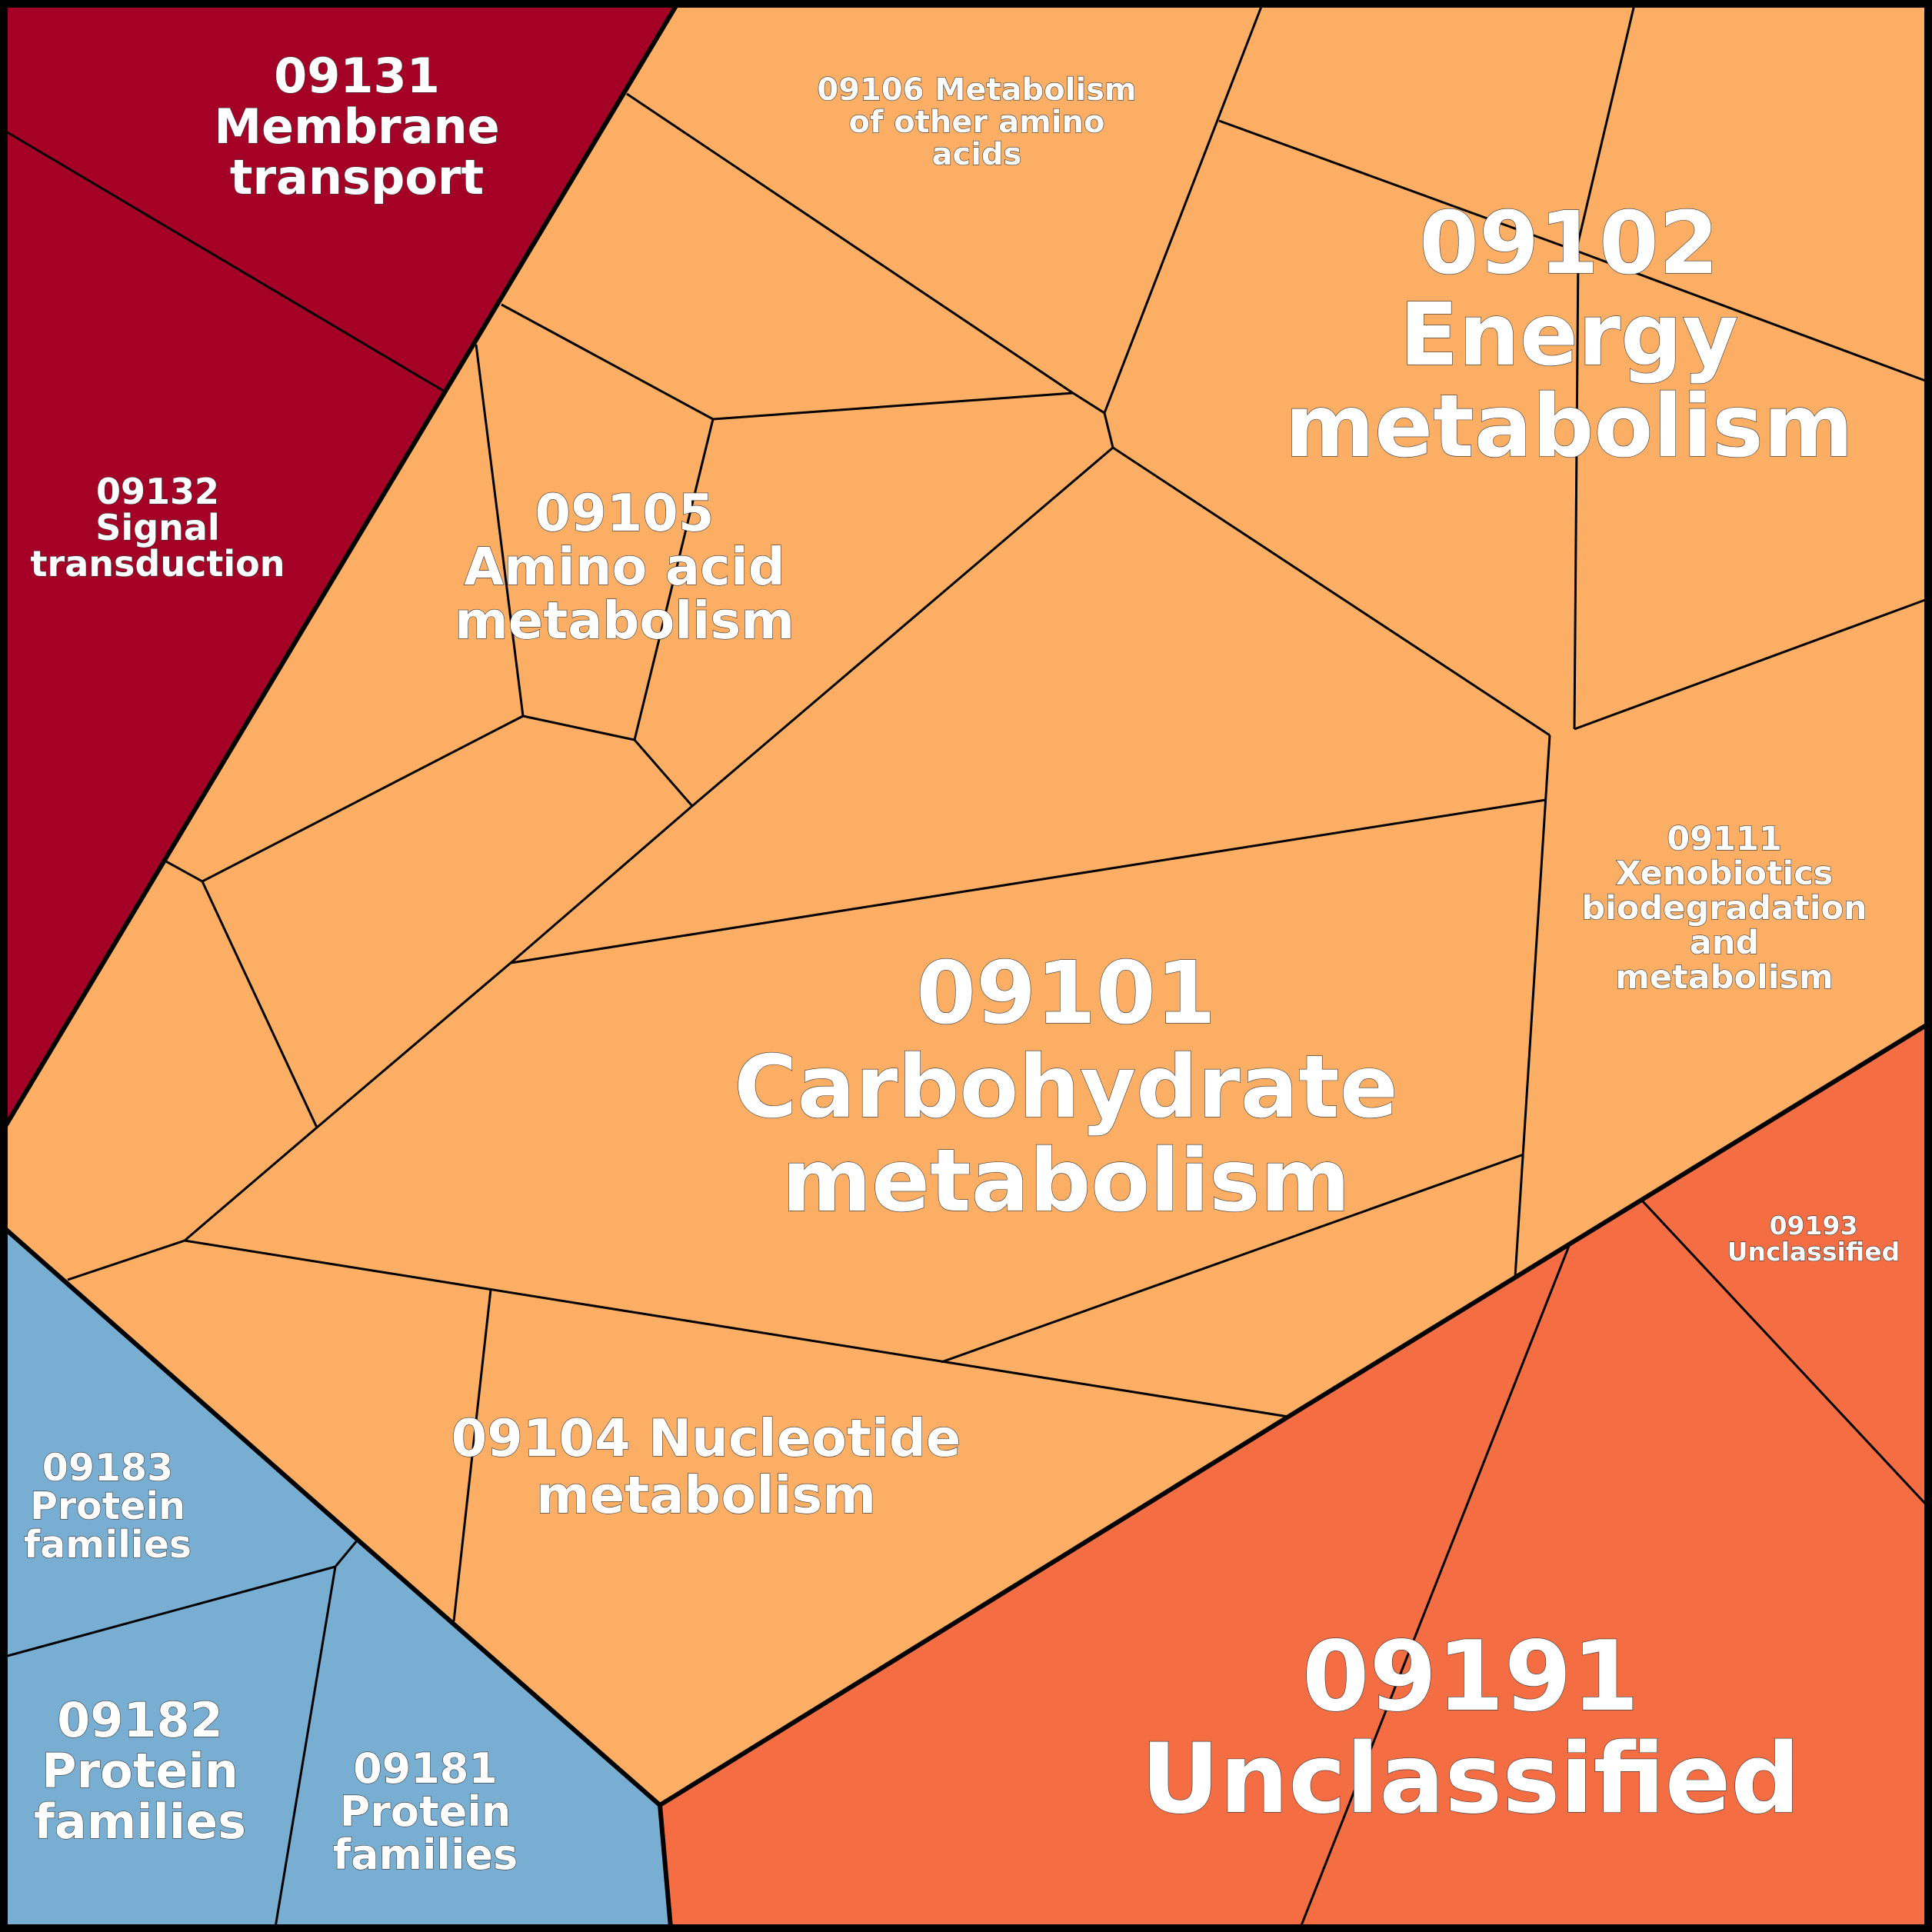  What do you see at coordinates (158, 564) in the screenshot?
I see `label-line: transduction` at bounding box center [158, 564].